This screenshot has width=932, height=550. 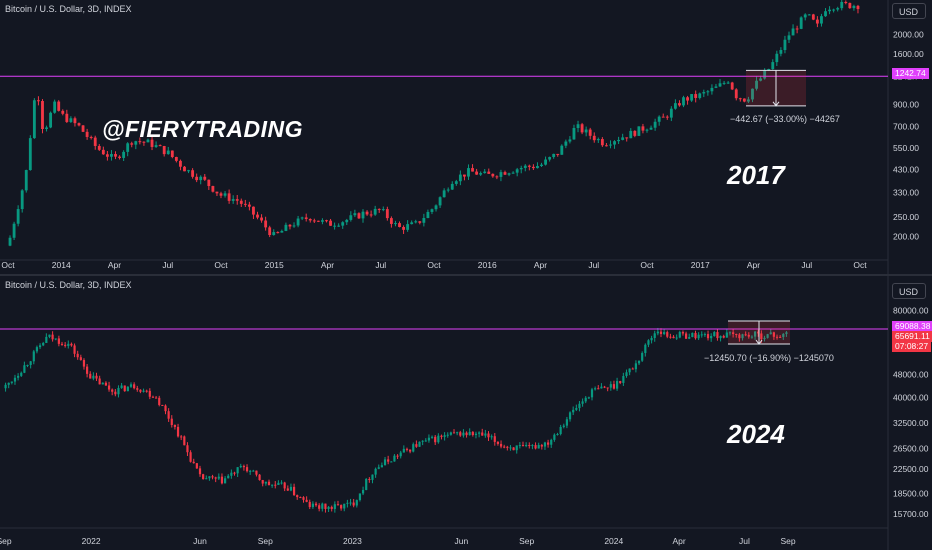 What do you see at coordinates (466, 275) in the screenshot?
I see `pane-divider` at bounding box center [466, 275].